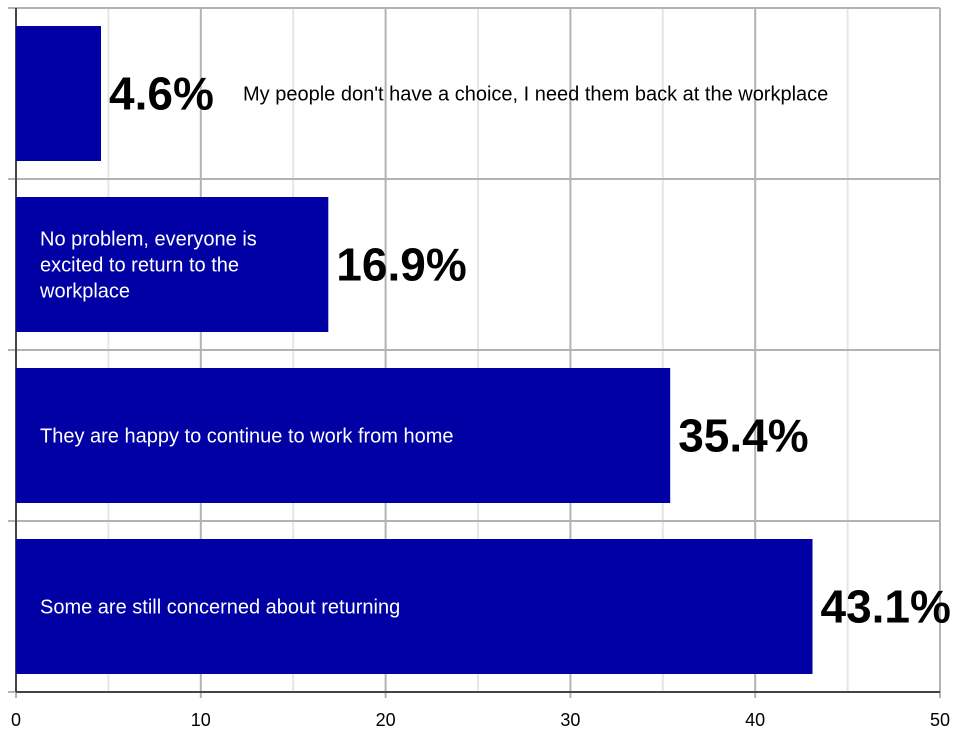 The image size is (961, 729). I want to click on x-tick-label: 20, so click(386, 719).